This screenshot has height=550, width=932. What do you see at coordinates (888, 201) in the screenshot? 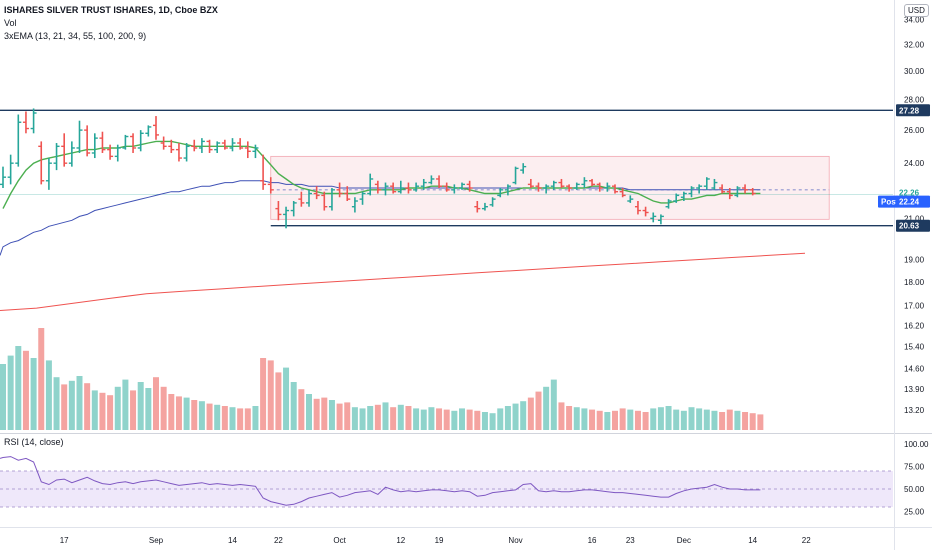
I see `price-tag-post: Post` at bounding box center [888, 201].